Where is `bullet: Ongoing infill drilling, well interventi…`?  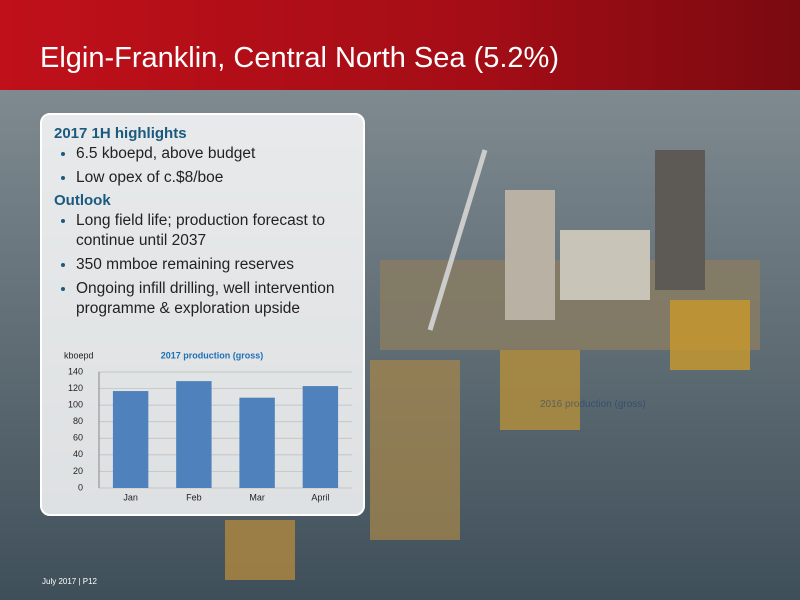
bullet: Ongoing infill drilling, well interventi… is located at coordinates (217, 299).